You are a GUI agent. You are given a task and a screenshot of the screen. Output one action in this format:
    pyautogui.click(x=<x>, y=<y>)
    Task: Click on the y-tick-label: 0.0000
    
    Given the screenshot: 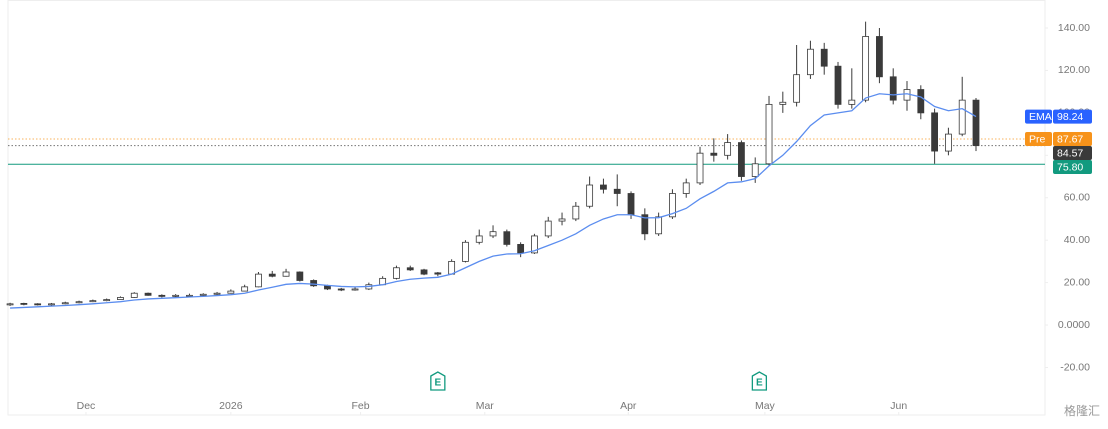 What is the action you would take?
    pyautogui.click(x=1074, y=325)
    